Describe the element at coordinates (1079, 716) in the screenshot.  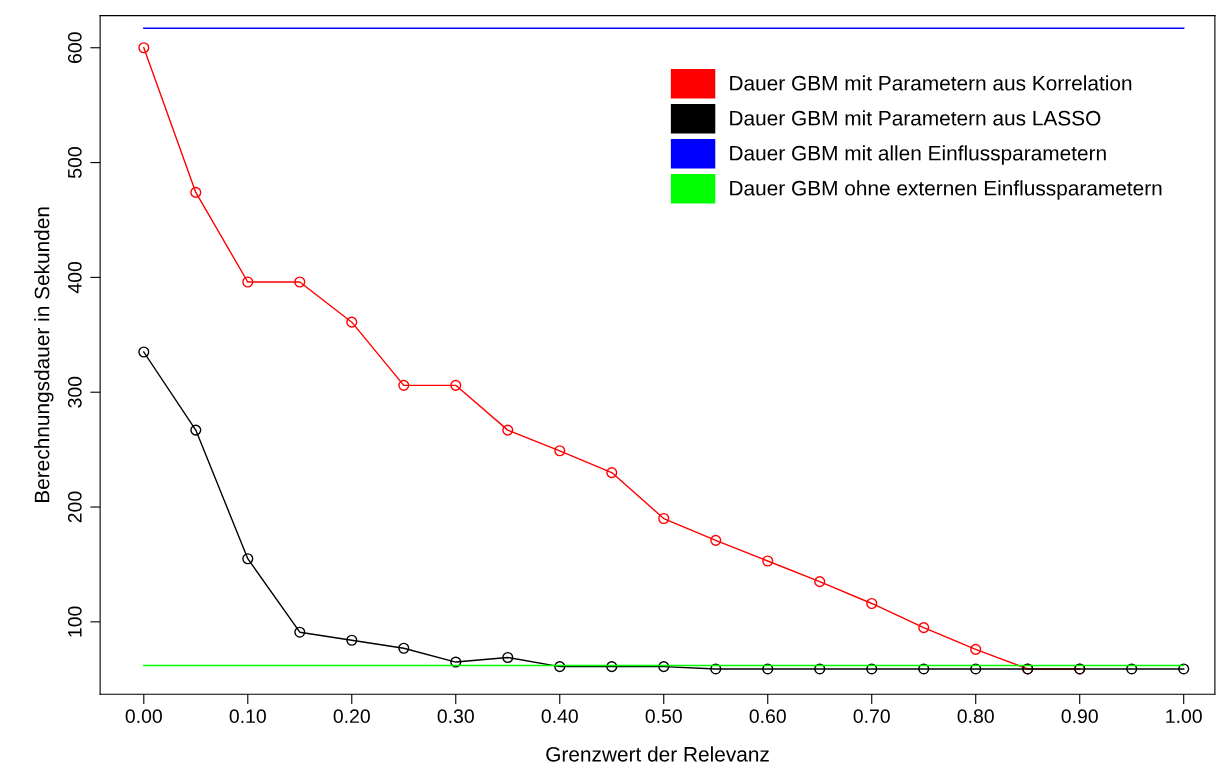
I see `x-tick-label: 0.90` at that location.